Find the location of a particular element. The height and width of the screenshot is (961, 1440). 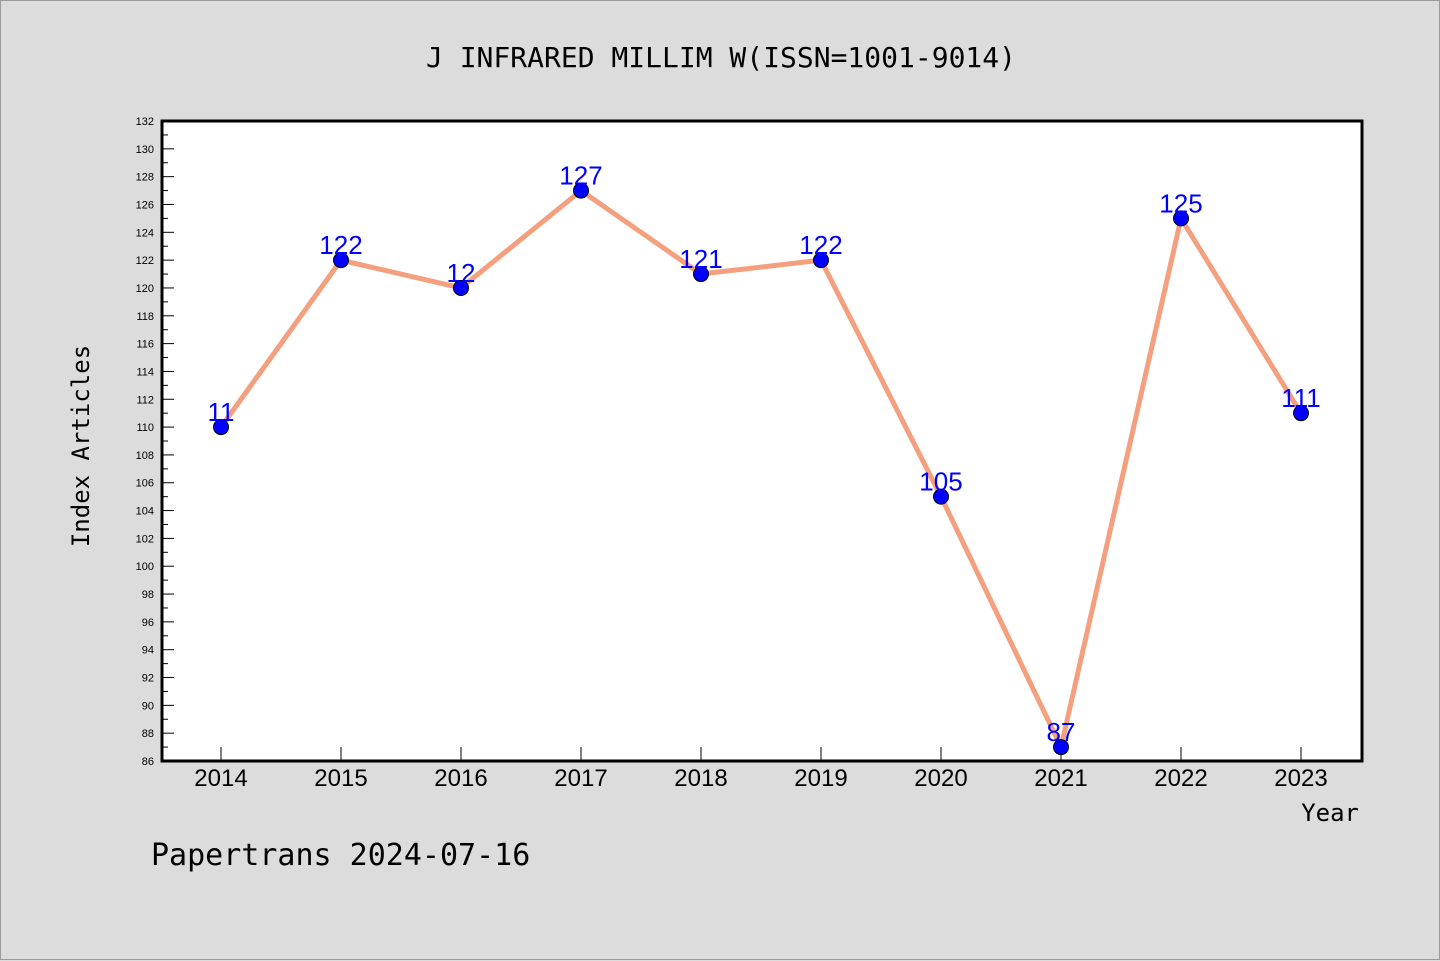

y-tick-label: 100 is located at coordinates (145, 567).